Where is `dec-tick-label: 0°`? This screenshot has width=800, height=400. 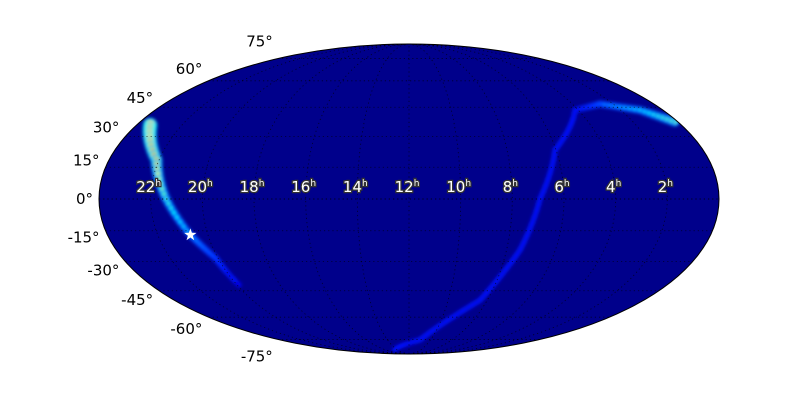
dec-tick-label: 0° is located at coordinates (84, 199).